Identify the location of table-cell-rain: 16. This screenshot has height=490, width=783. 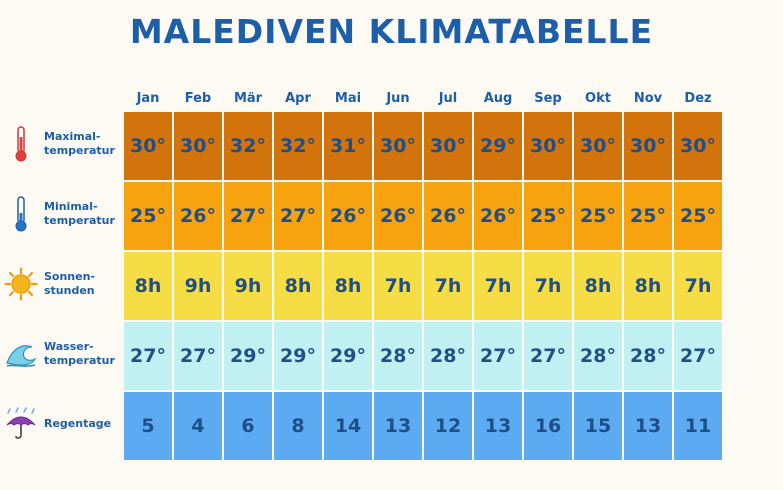
(548, 426).